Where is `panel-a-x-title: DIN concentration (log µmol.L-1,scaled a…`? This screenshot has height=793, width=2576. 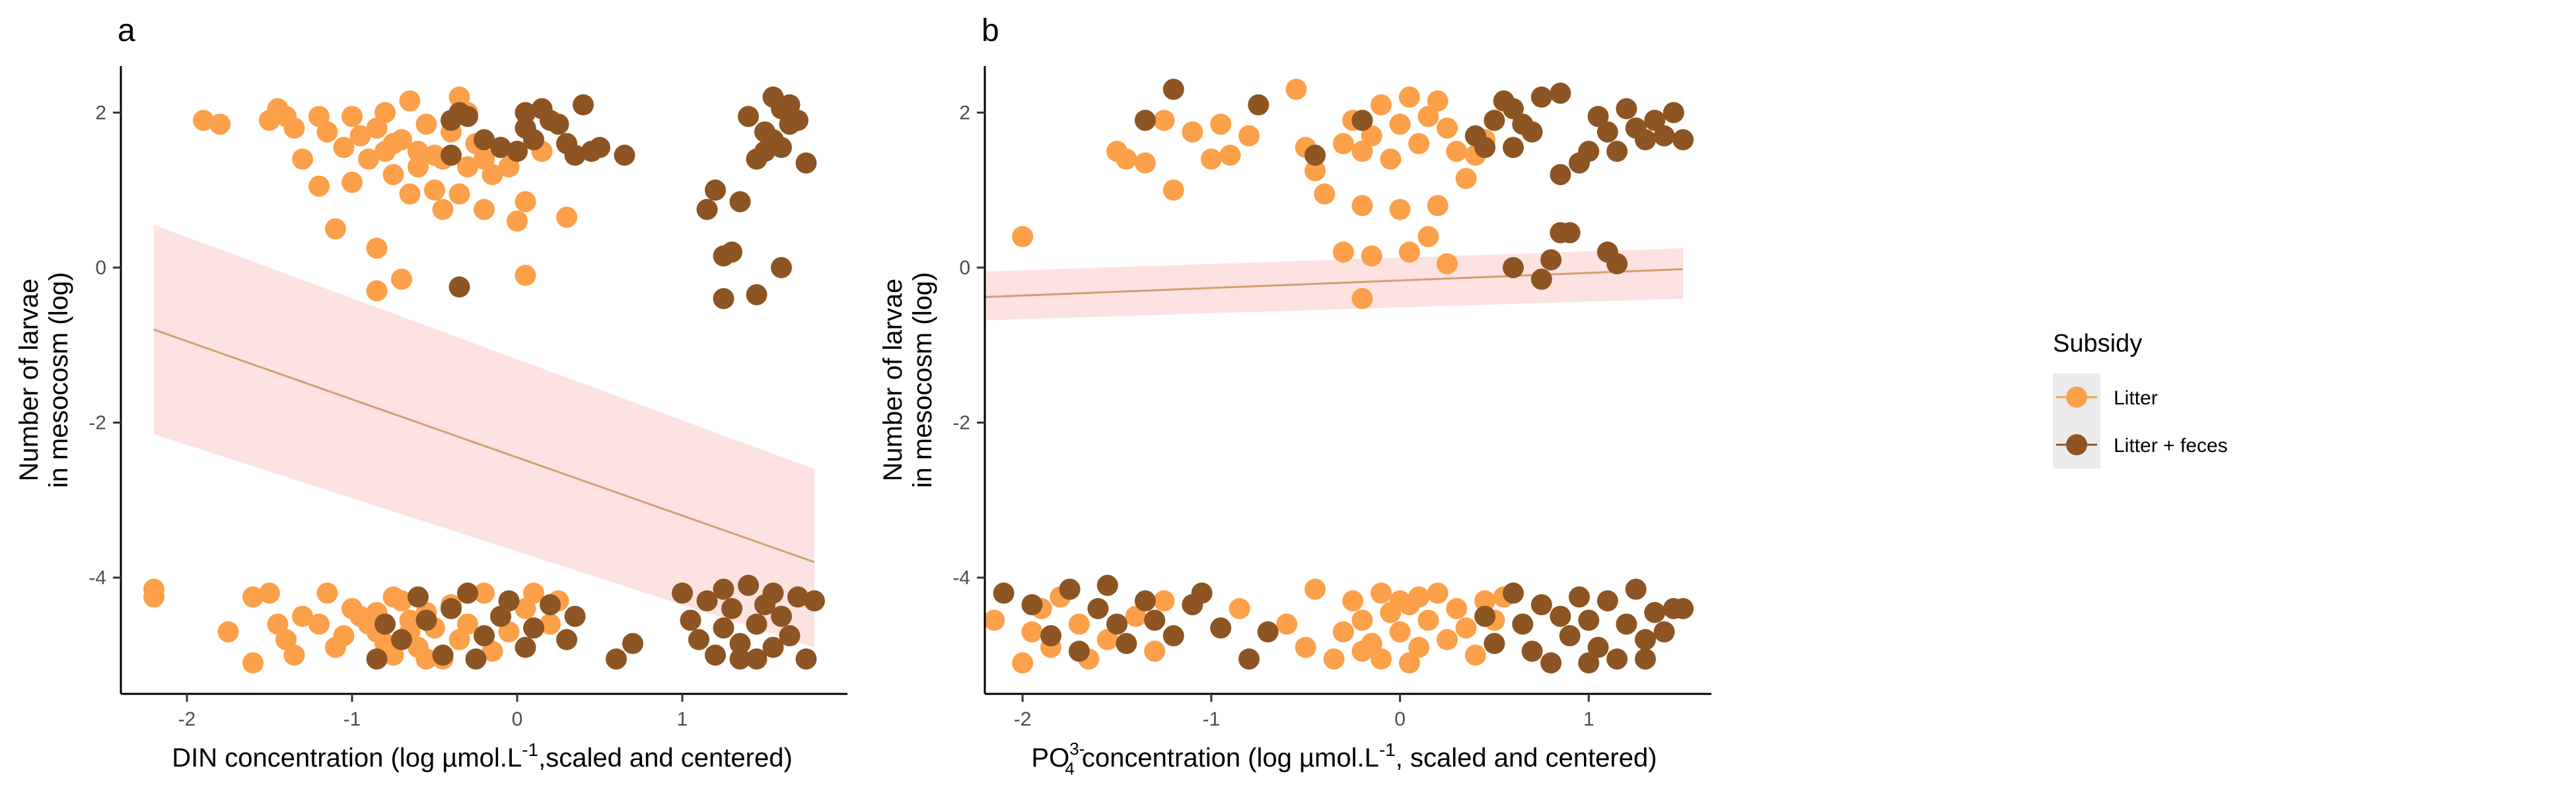 panel-a-x-title: DIN concentration (log µmol.L-1,scaled a… is located at coordinates (483, 756).